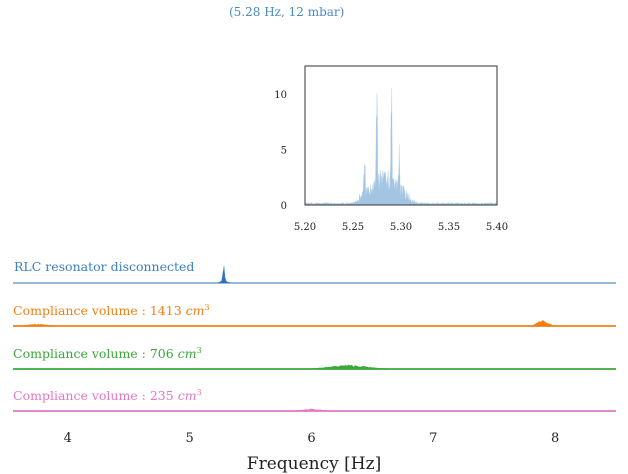 This screenshot has width=628, height=474. I want to click on peak-annotation: (5.28 Hz, 12 mbar), so click(286, 12).